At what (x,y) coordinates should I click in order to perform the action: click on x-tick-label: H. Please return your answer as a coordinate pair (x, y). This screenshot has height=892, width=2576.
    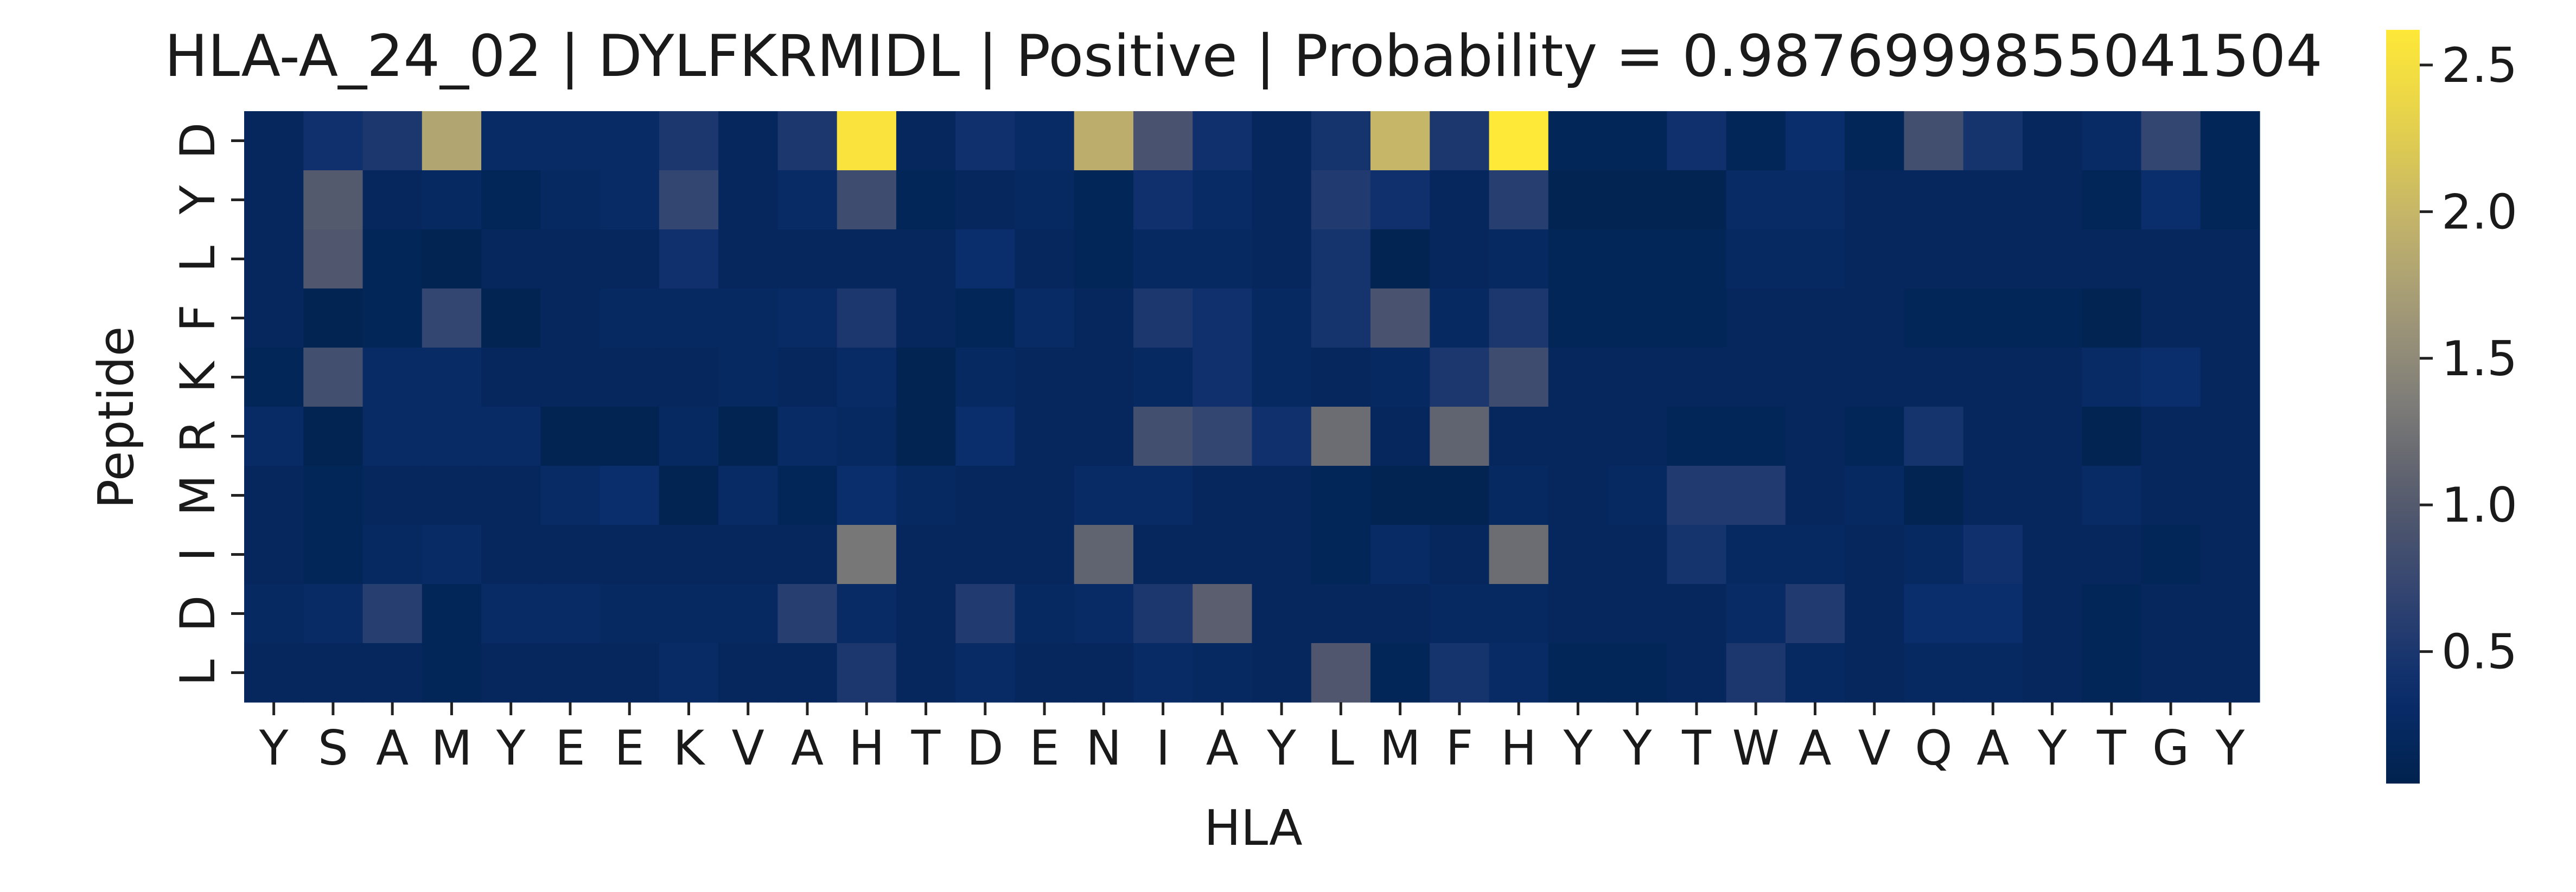
    Looking at the image, I should click on (1518, 748).